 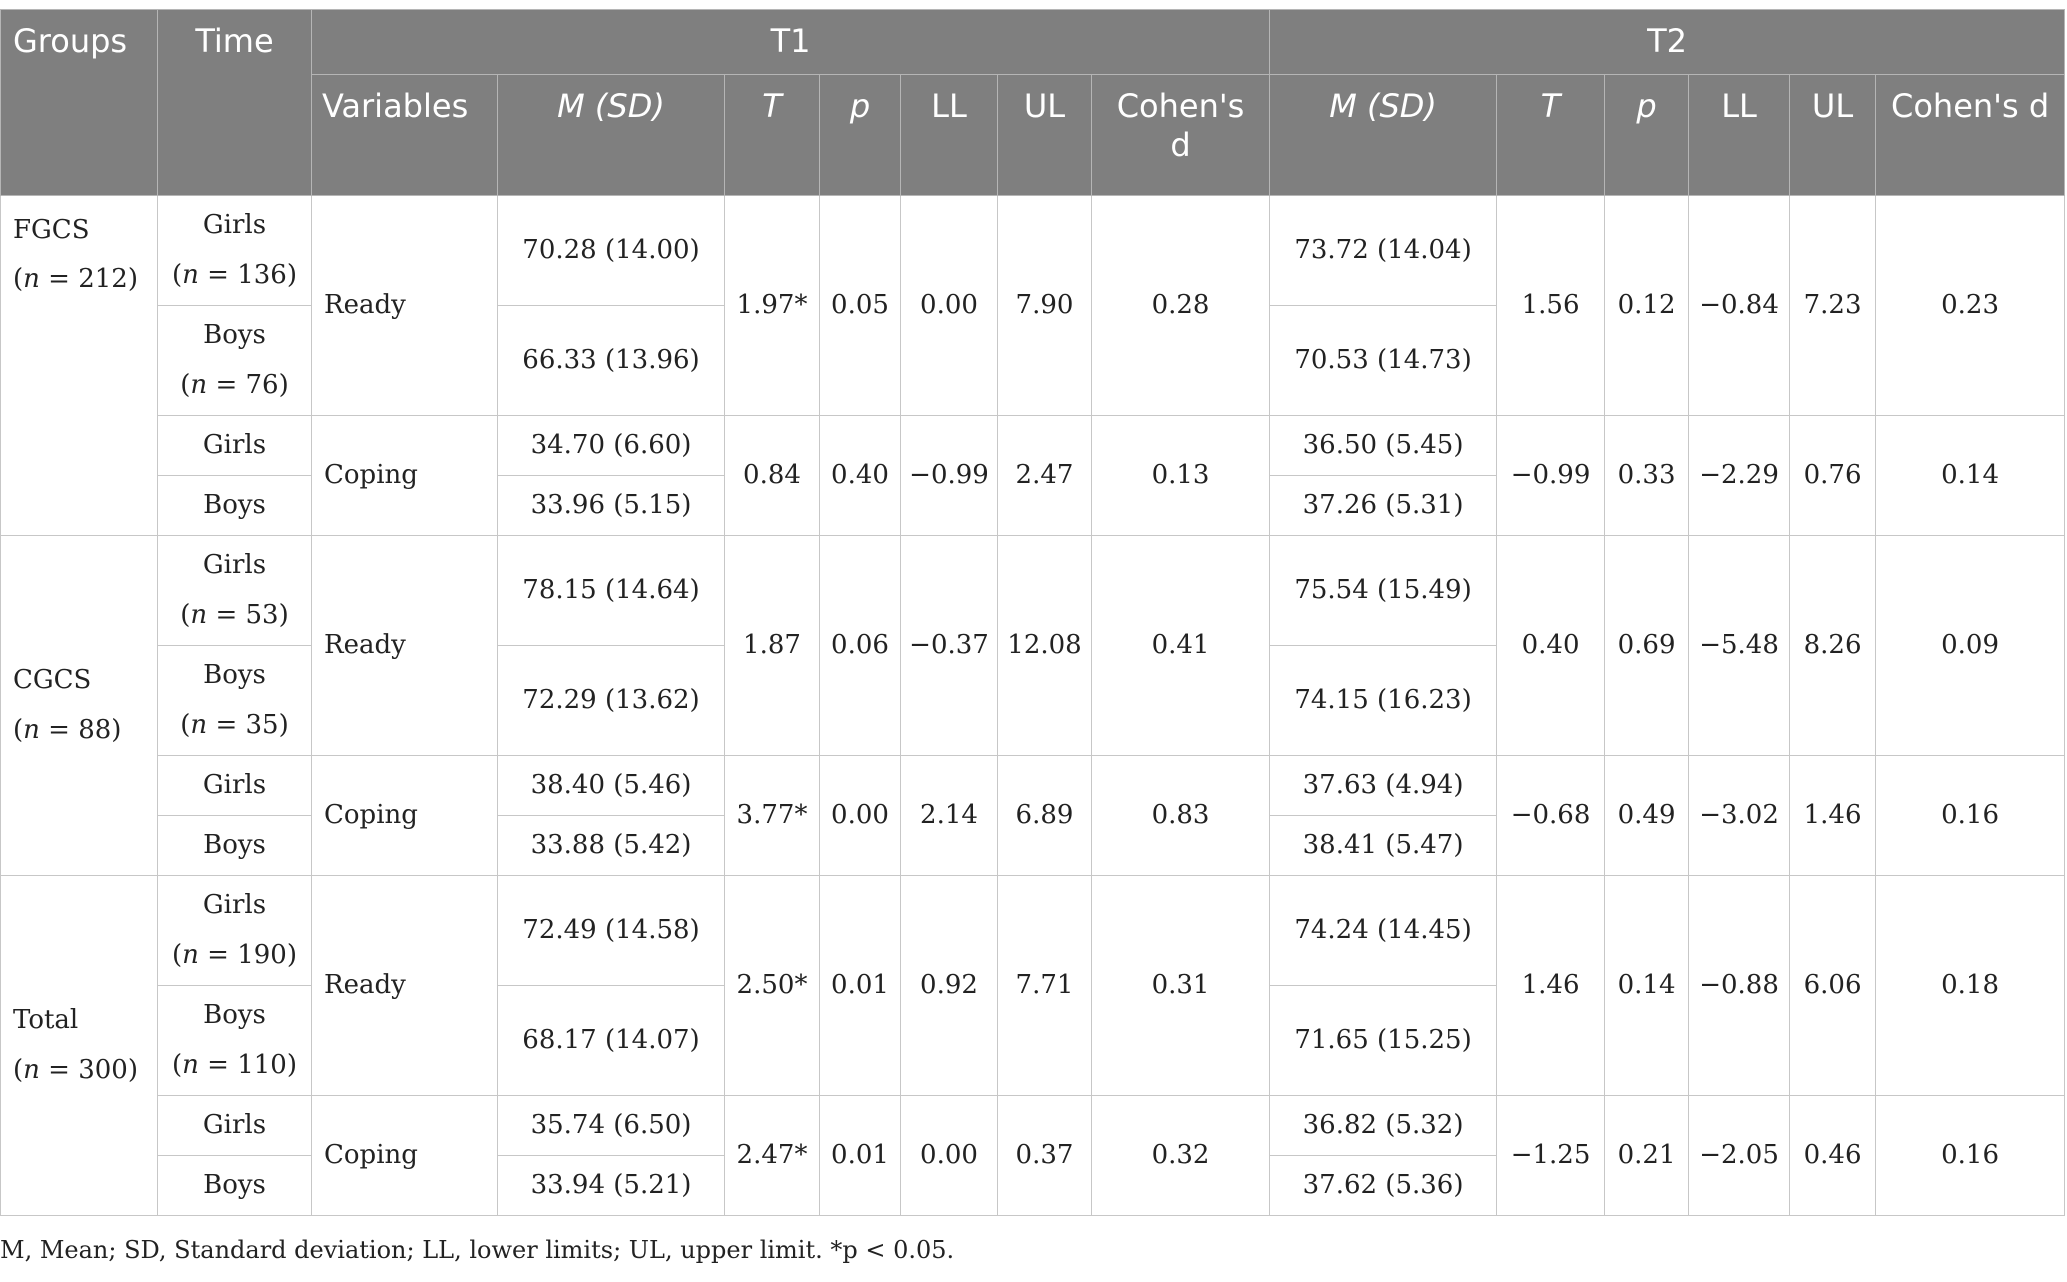 I want to click on col-header-t2-t: T, so click(x=1551, y=135).